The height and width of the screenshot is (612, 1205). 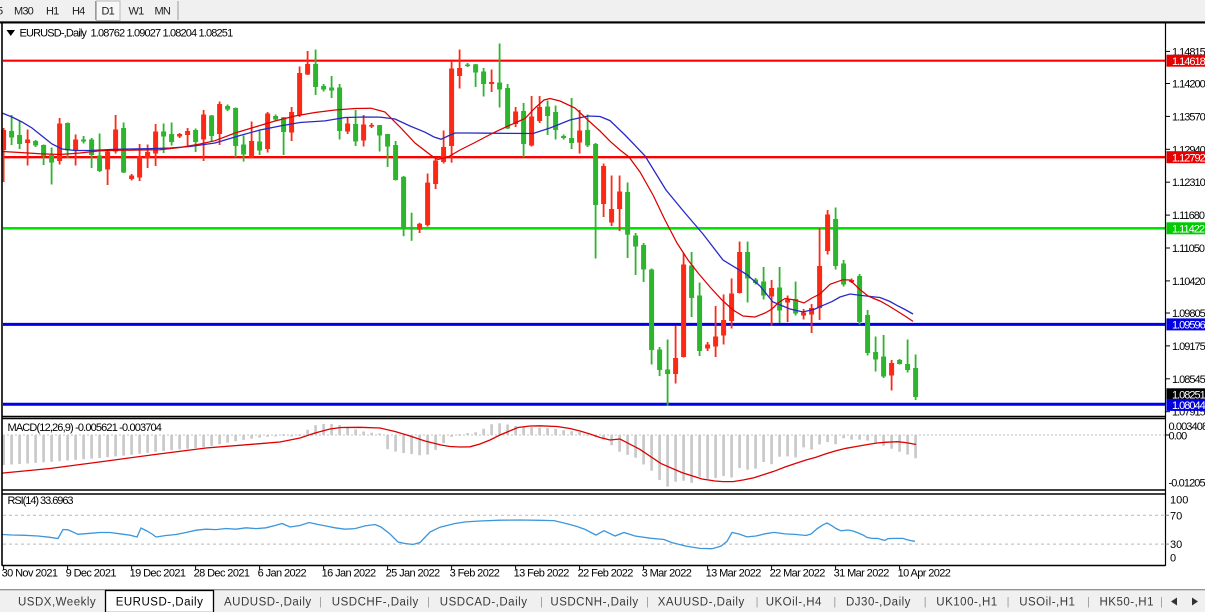 I want to click on svg-text: M30, so click(x=24, y=12).